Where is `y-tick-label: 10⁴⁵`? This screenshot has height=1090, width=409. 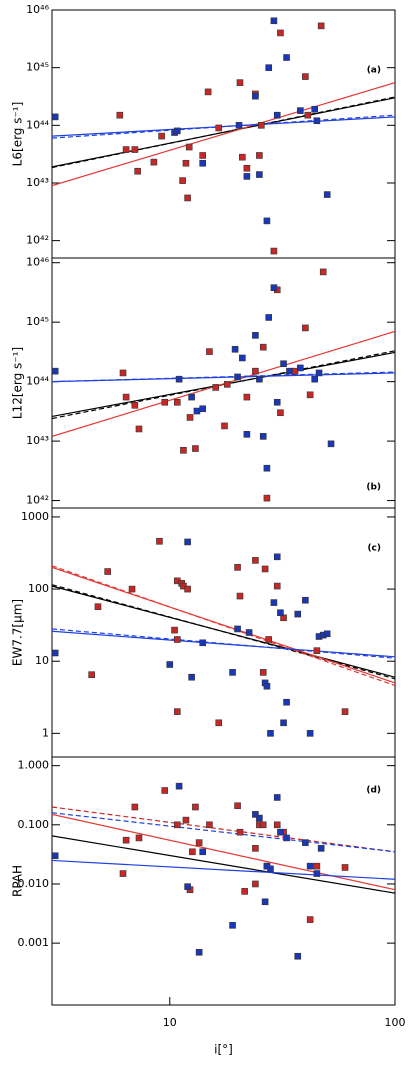
y-tick-label: 10⁴⁵ is located at coordinates (37, 67).